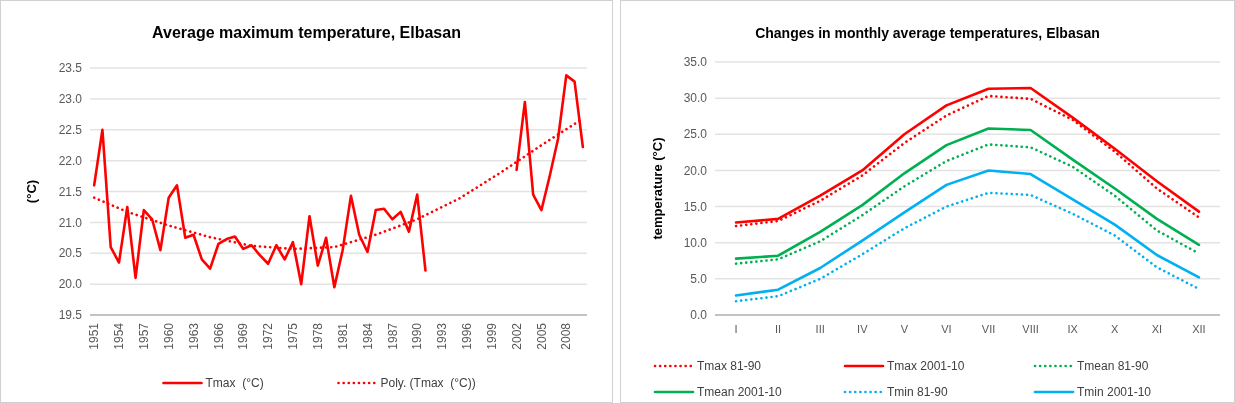 This screenshot has width=1235, height=403. Describe the element at coordinates (268, 336) in the screenshot. I see `x-tick-label: 1972` at that location.